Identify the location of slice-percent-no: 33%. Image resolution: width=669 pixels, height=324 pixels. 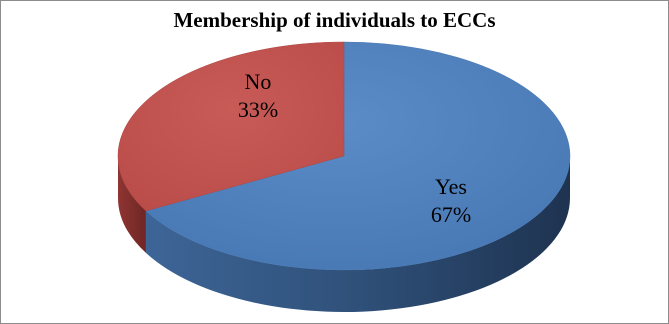
(258, 109).